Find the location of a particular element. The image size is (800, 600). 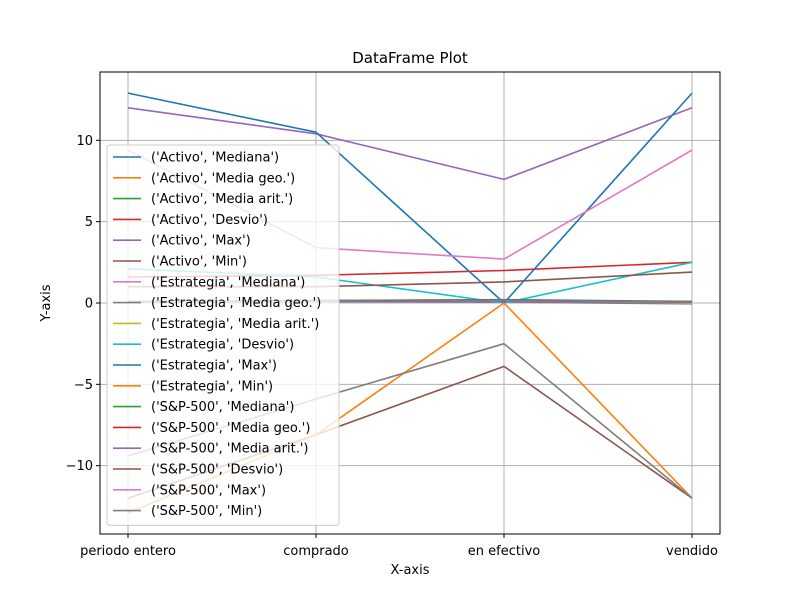

legend-label: ('S&P-500', 'Media arit.') is located at coordinates (229, 449).